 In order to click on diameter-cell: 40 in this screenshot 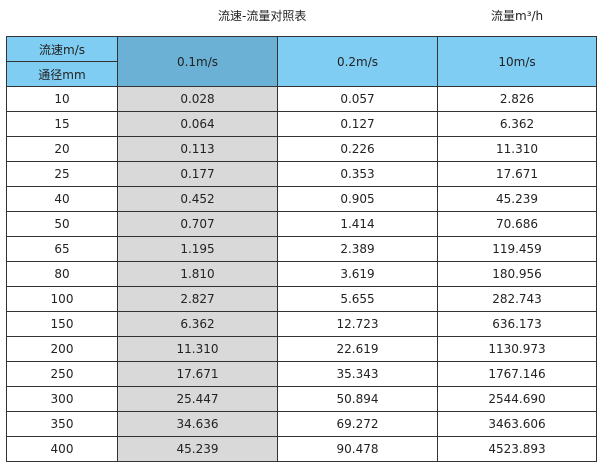, I will do `click(62, 199)`.